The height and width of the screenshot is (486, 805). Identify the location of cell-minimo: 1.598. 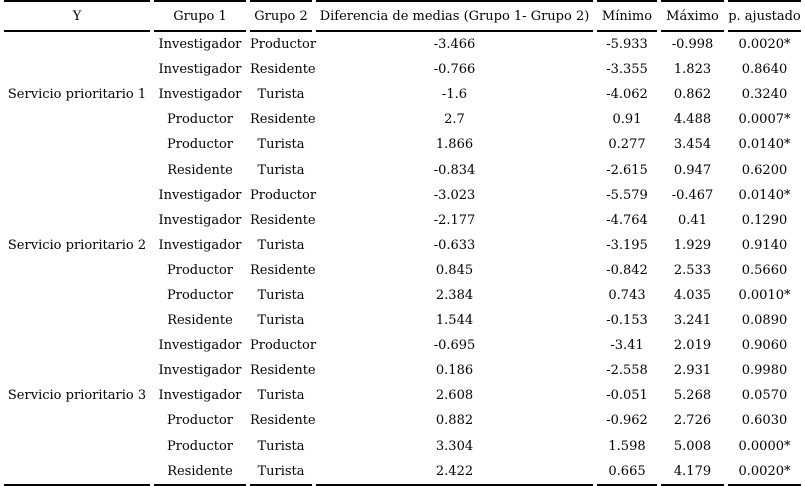
(627, 446).